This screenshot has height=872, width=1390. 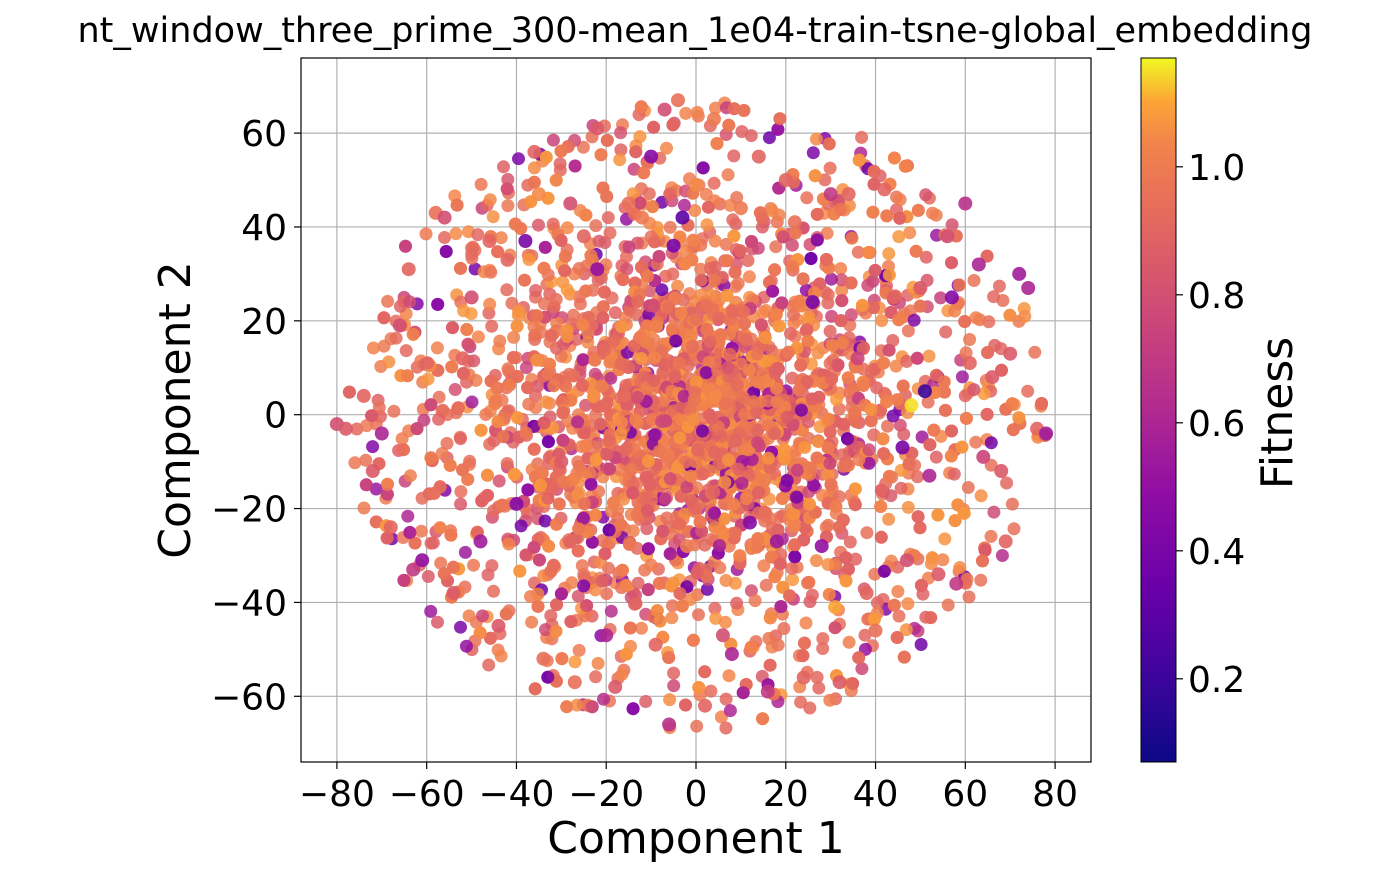 I want to click on y-tick-label: 20, so click(x=264, y=322).